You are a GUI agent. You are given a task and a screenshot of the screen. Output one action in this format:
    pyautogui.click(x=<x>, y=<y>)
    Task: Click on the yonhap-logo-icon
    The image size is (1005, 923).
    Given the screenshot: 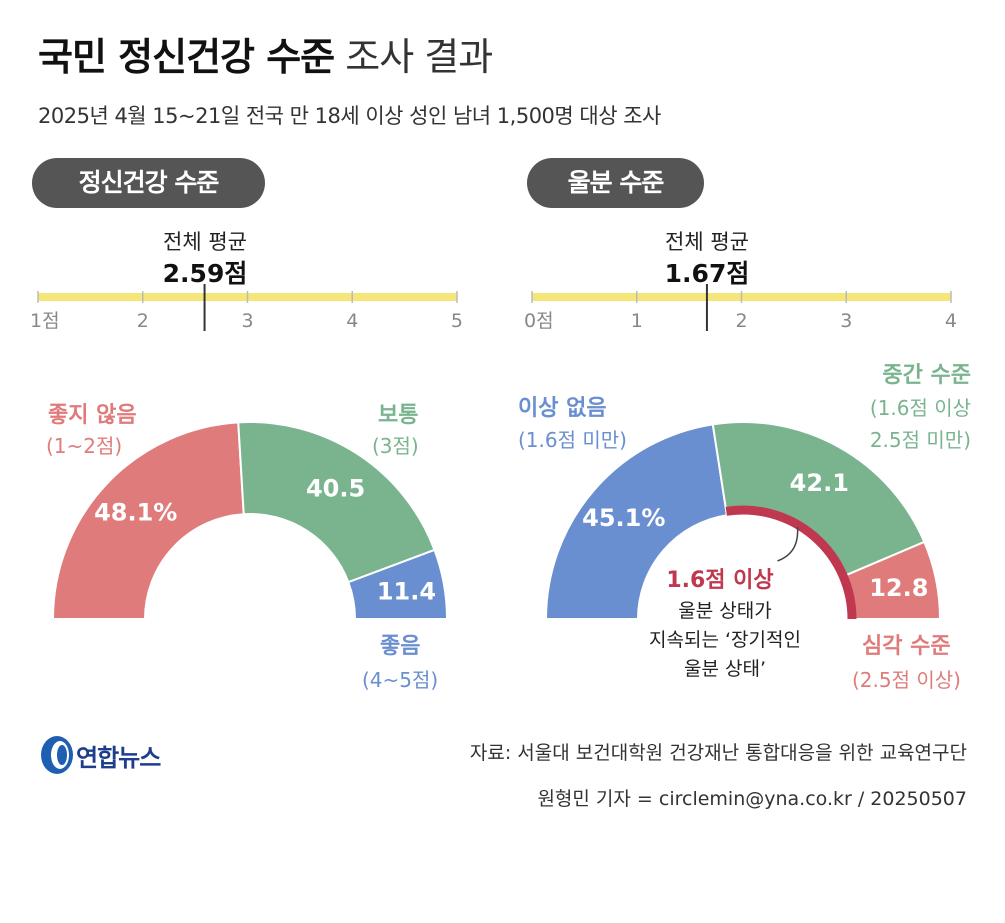 What is the action you would take?
    pyautogui.click(x=57, y=755)
    